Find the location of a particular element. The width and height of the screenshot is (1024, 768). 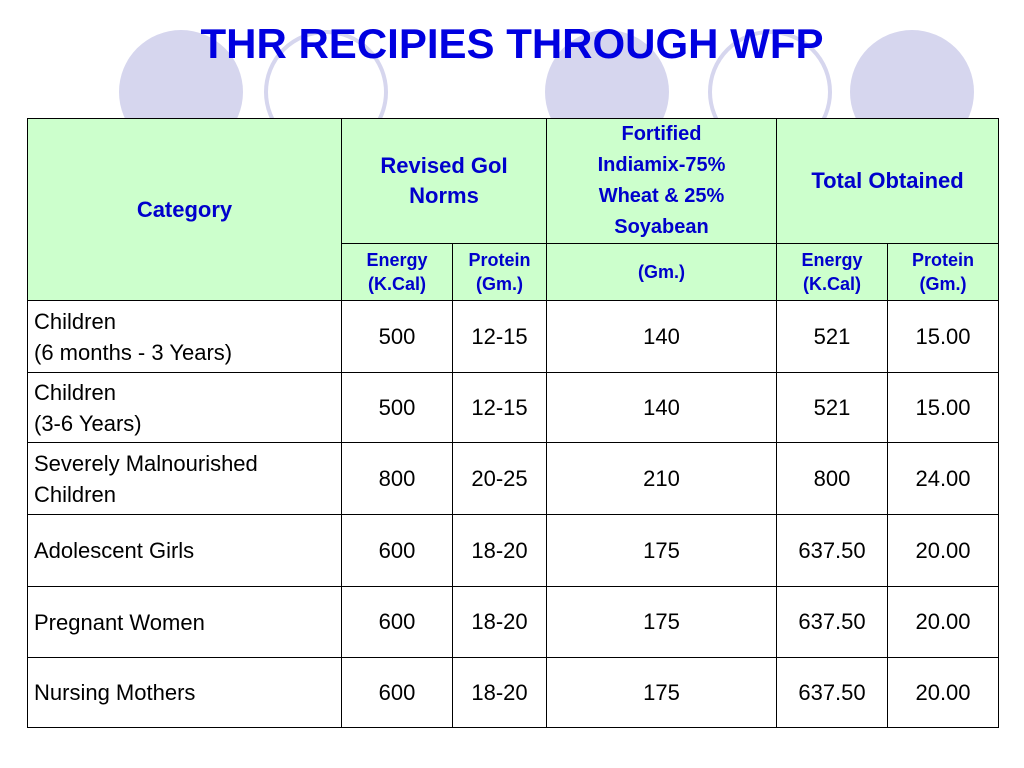

cell-line: Category is located at coordinates (184, 209).